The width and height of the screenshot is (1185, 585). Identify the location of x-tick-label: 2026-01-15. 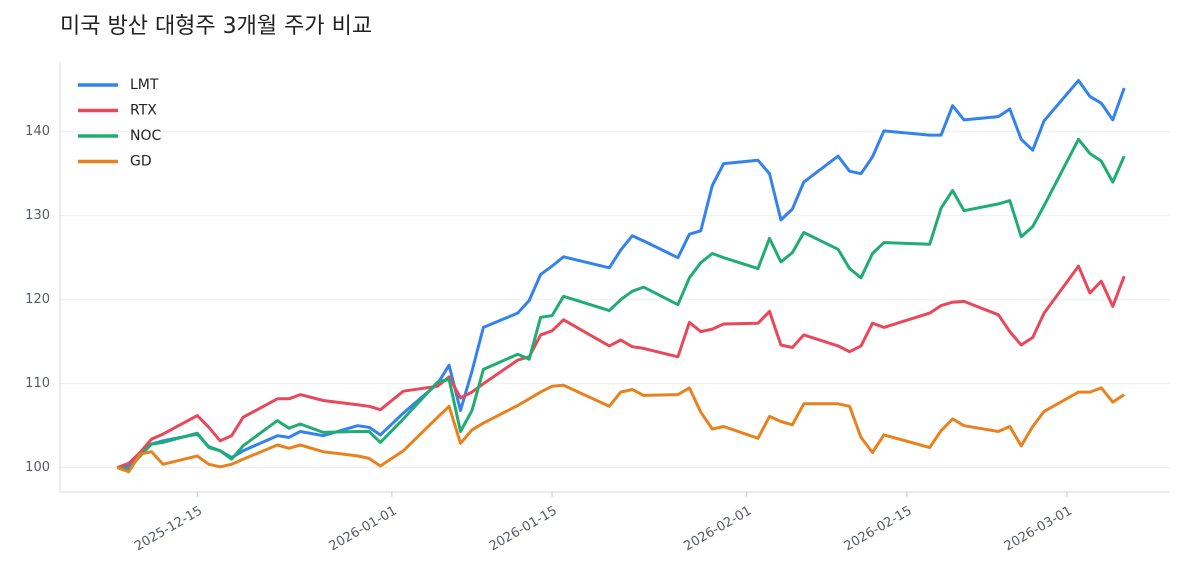
(523, 529).